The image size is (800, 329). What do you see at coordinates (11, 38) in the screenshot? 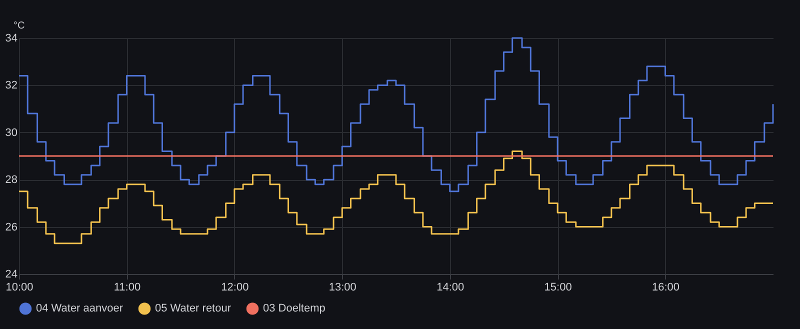
I see `y-tick-label: 34` at bounding box center [11, 38].